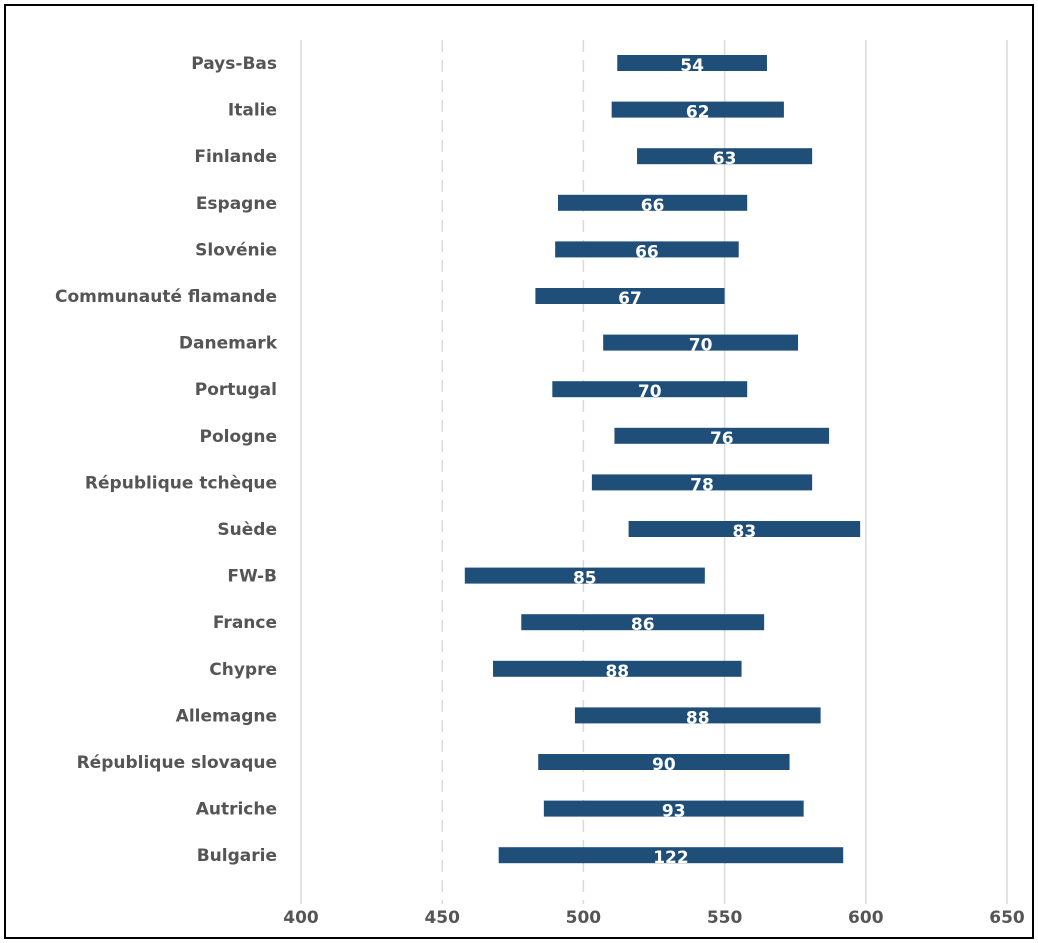 The image size is (1038, 943). What do you see at coordinates (243, 670) in the screenshot?
I see `category-label: Chypre` at bounding box center [243, 670].